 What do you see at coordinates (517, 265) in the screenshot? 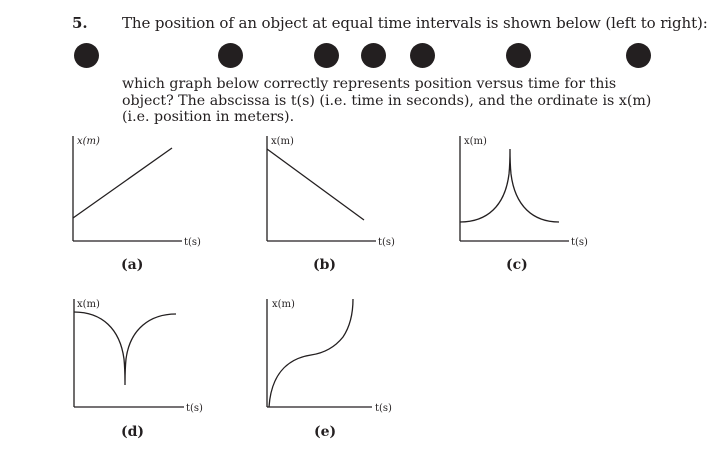
I see `graph-c-caption: (c)` at bounding box center [517, 265].